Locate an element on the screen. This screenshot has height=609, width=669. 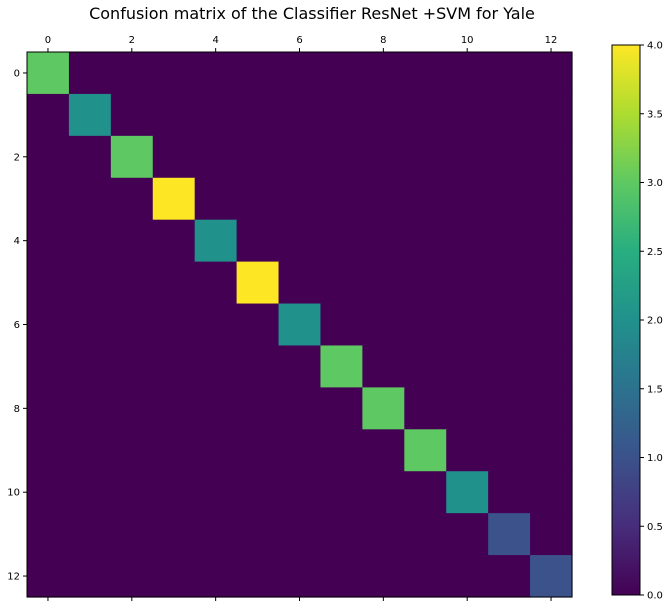
y-tick-label: 6 is located at coordinates (17, 325).